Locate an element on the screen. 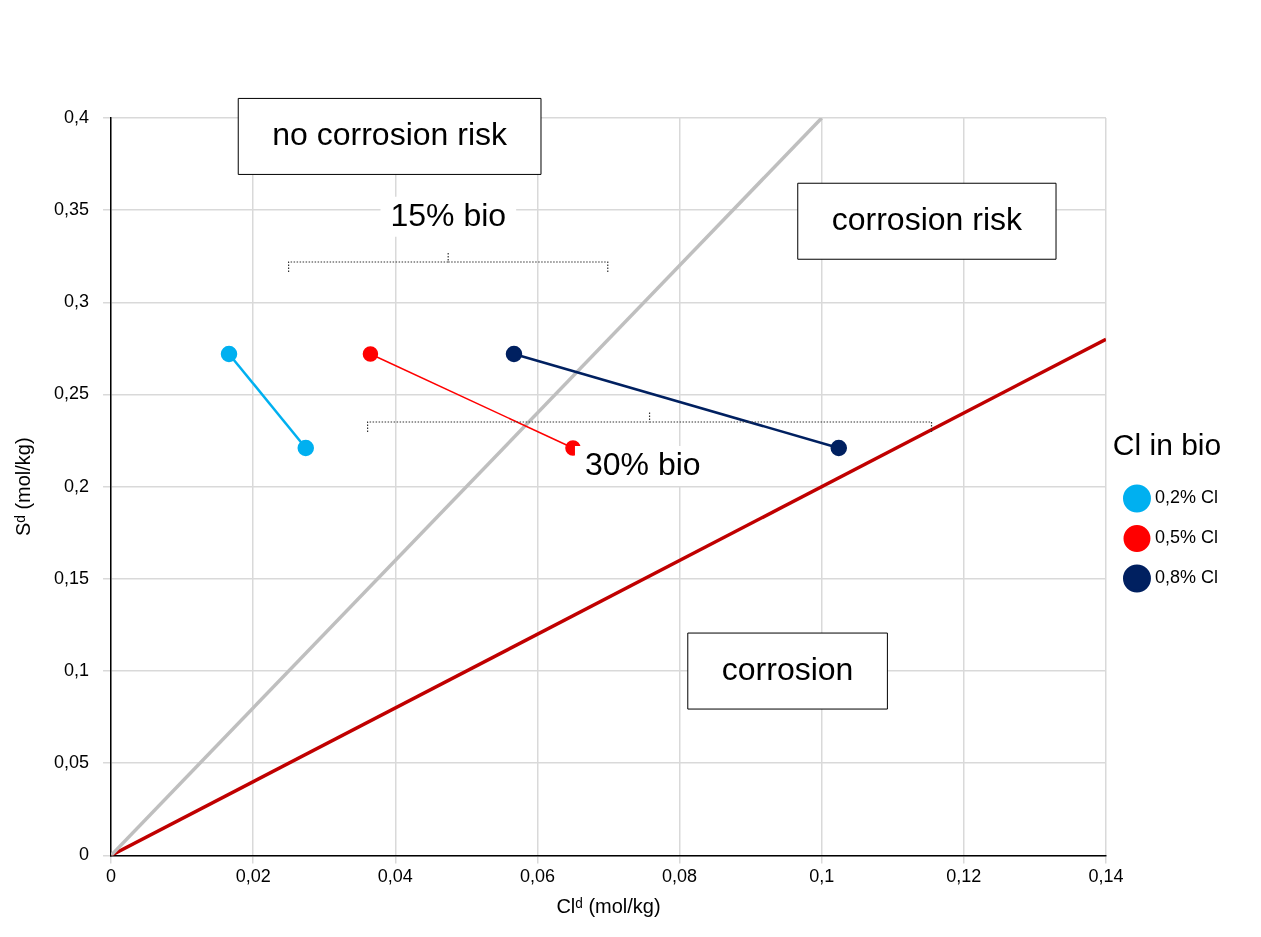 The image size is (1261, 937). y-tick-label: 0,1 is located at coordinates (77, 670).